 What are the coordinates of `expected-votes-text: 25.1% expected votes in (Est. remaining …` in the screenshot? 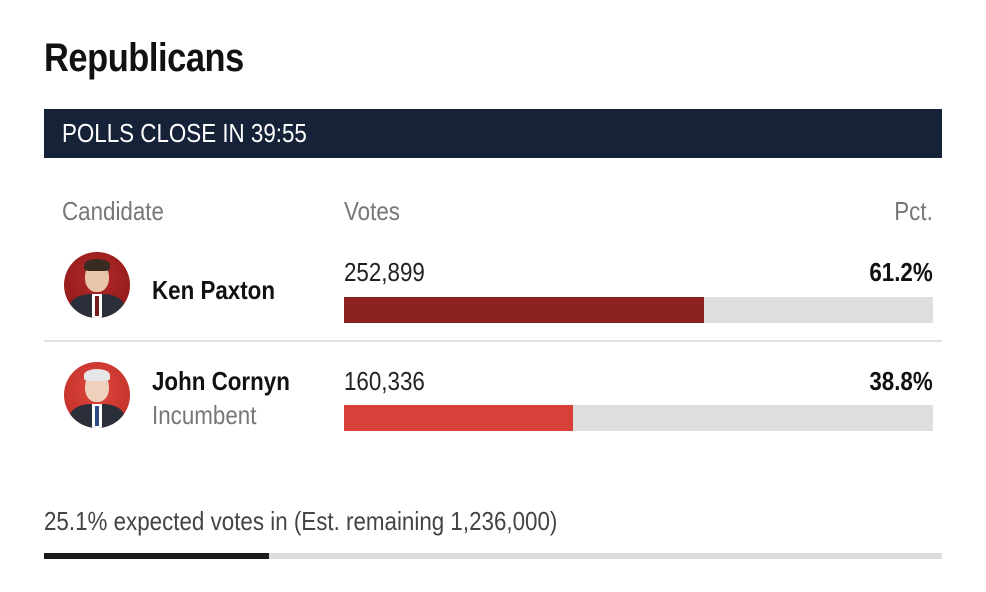 It's located at (301, 521).